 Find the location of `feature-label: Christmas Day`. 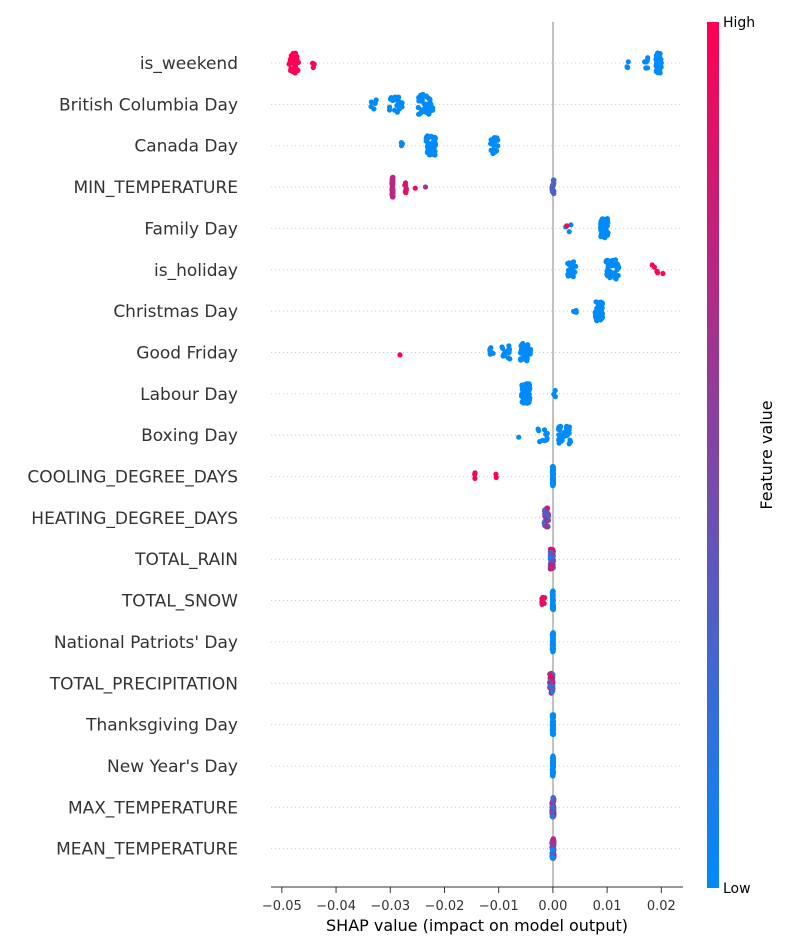

feature-label: Christmas Day is located at coordinates (175, 312).